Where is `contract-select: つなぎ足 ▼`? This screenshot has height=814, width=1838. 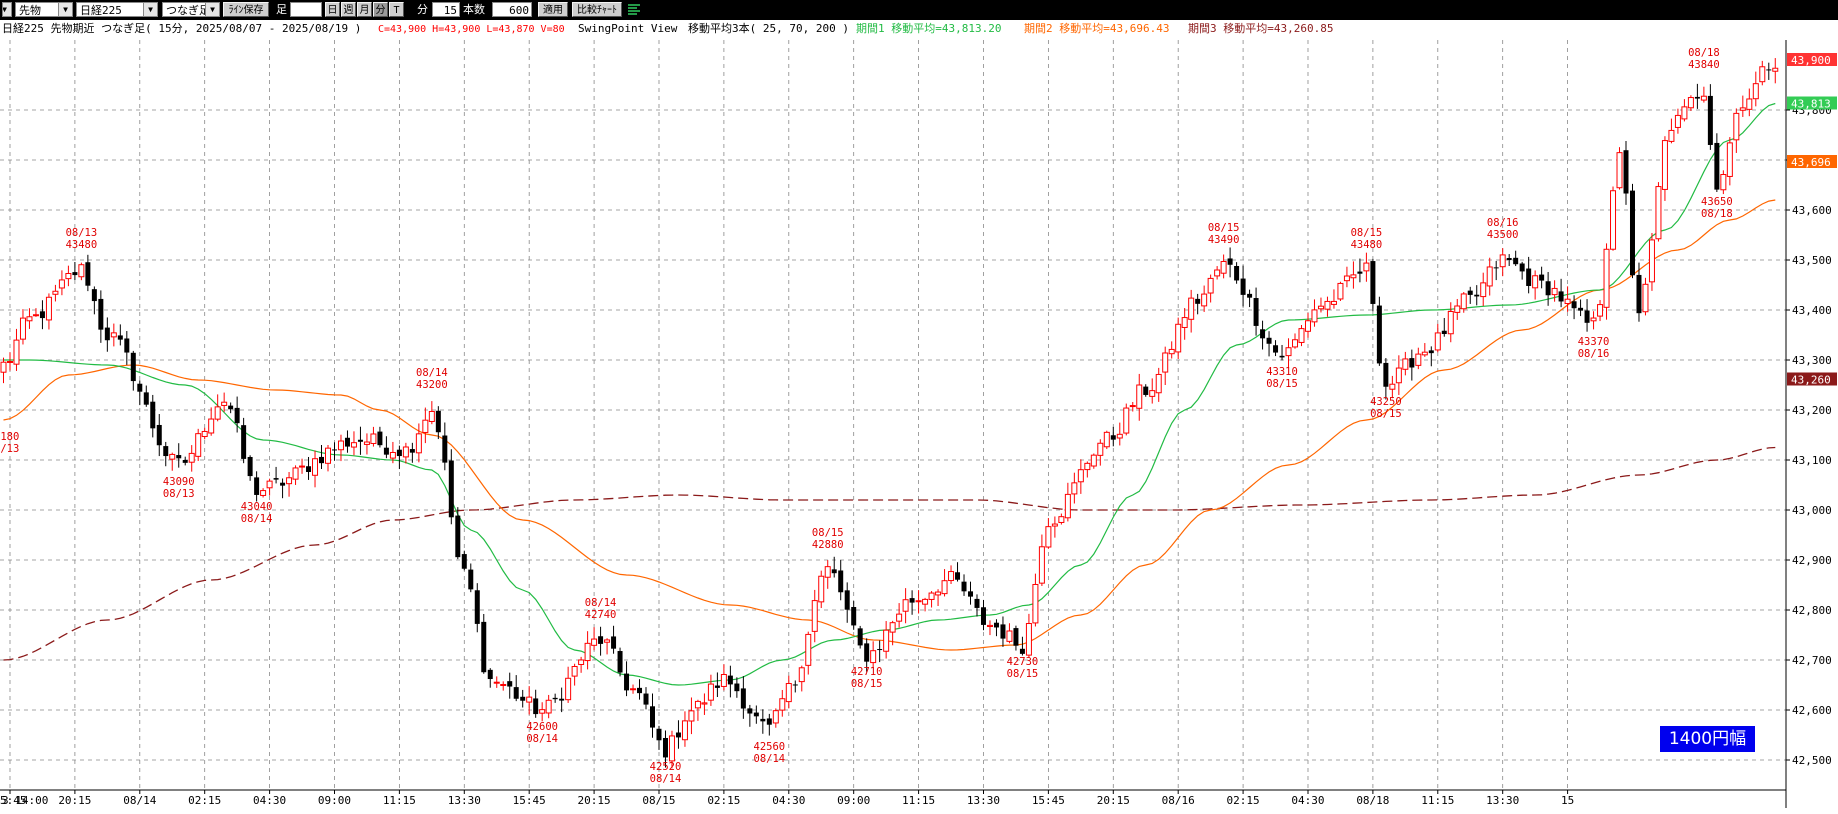 contract-select: つなぎ足 ▼ is located at coordinates (191, 9).